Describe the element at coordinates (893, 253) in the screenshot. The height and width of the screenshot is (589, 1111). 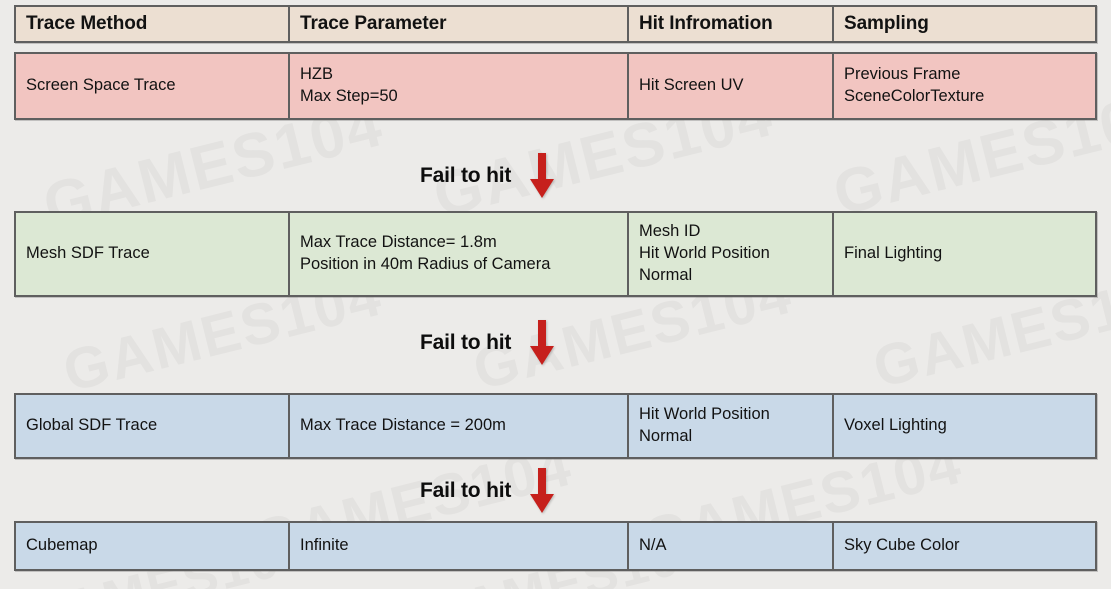
I see `cell-sampling: Final Lighting` at that location.